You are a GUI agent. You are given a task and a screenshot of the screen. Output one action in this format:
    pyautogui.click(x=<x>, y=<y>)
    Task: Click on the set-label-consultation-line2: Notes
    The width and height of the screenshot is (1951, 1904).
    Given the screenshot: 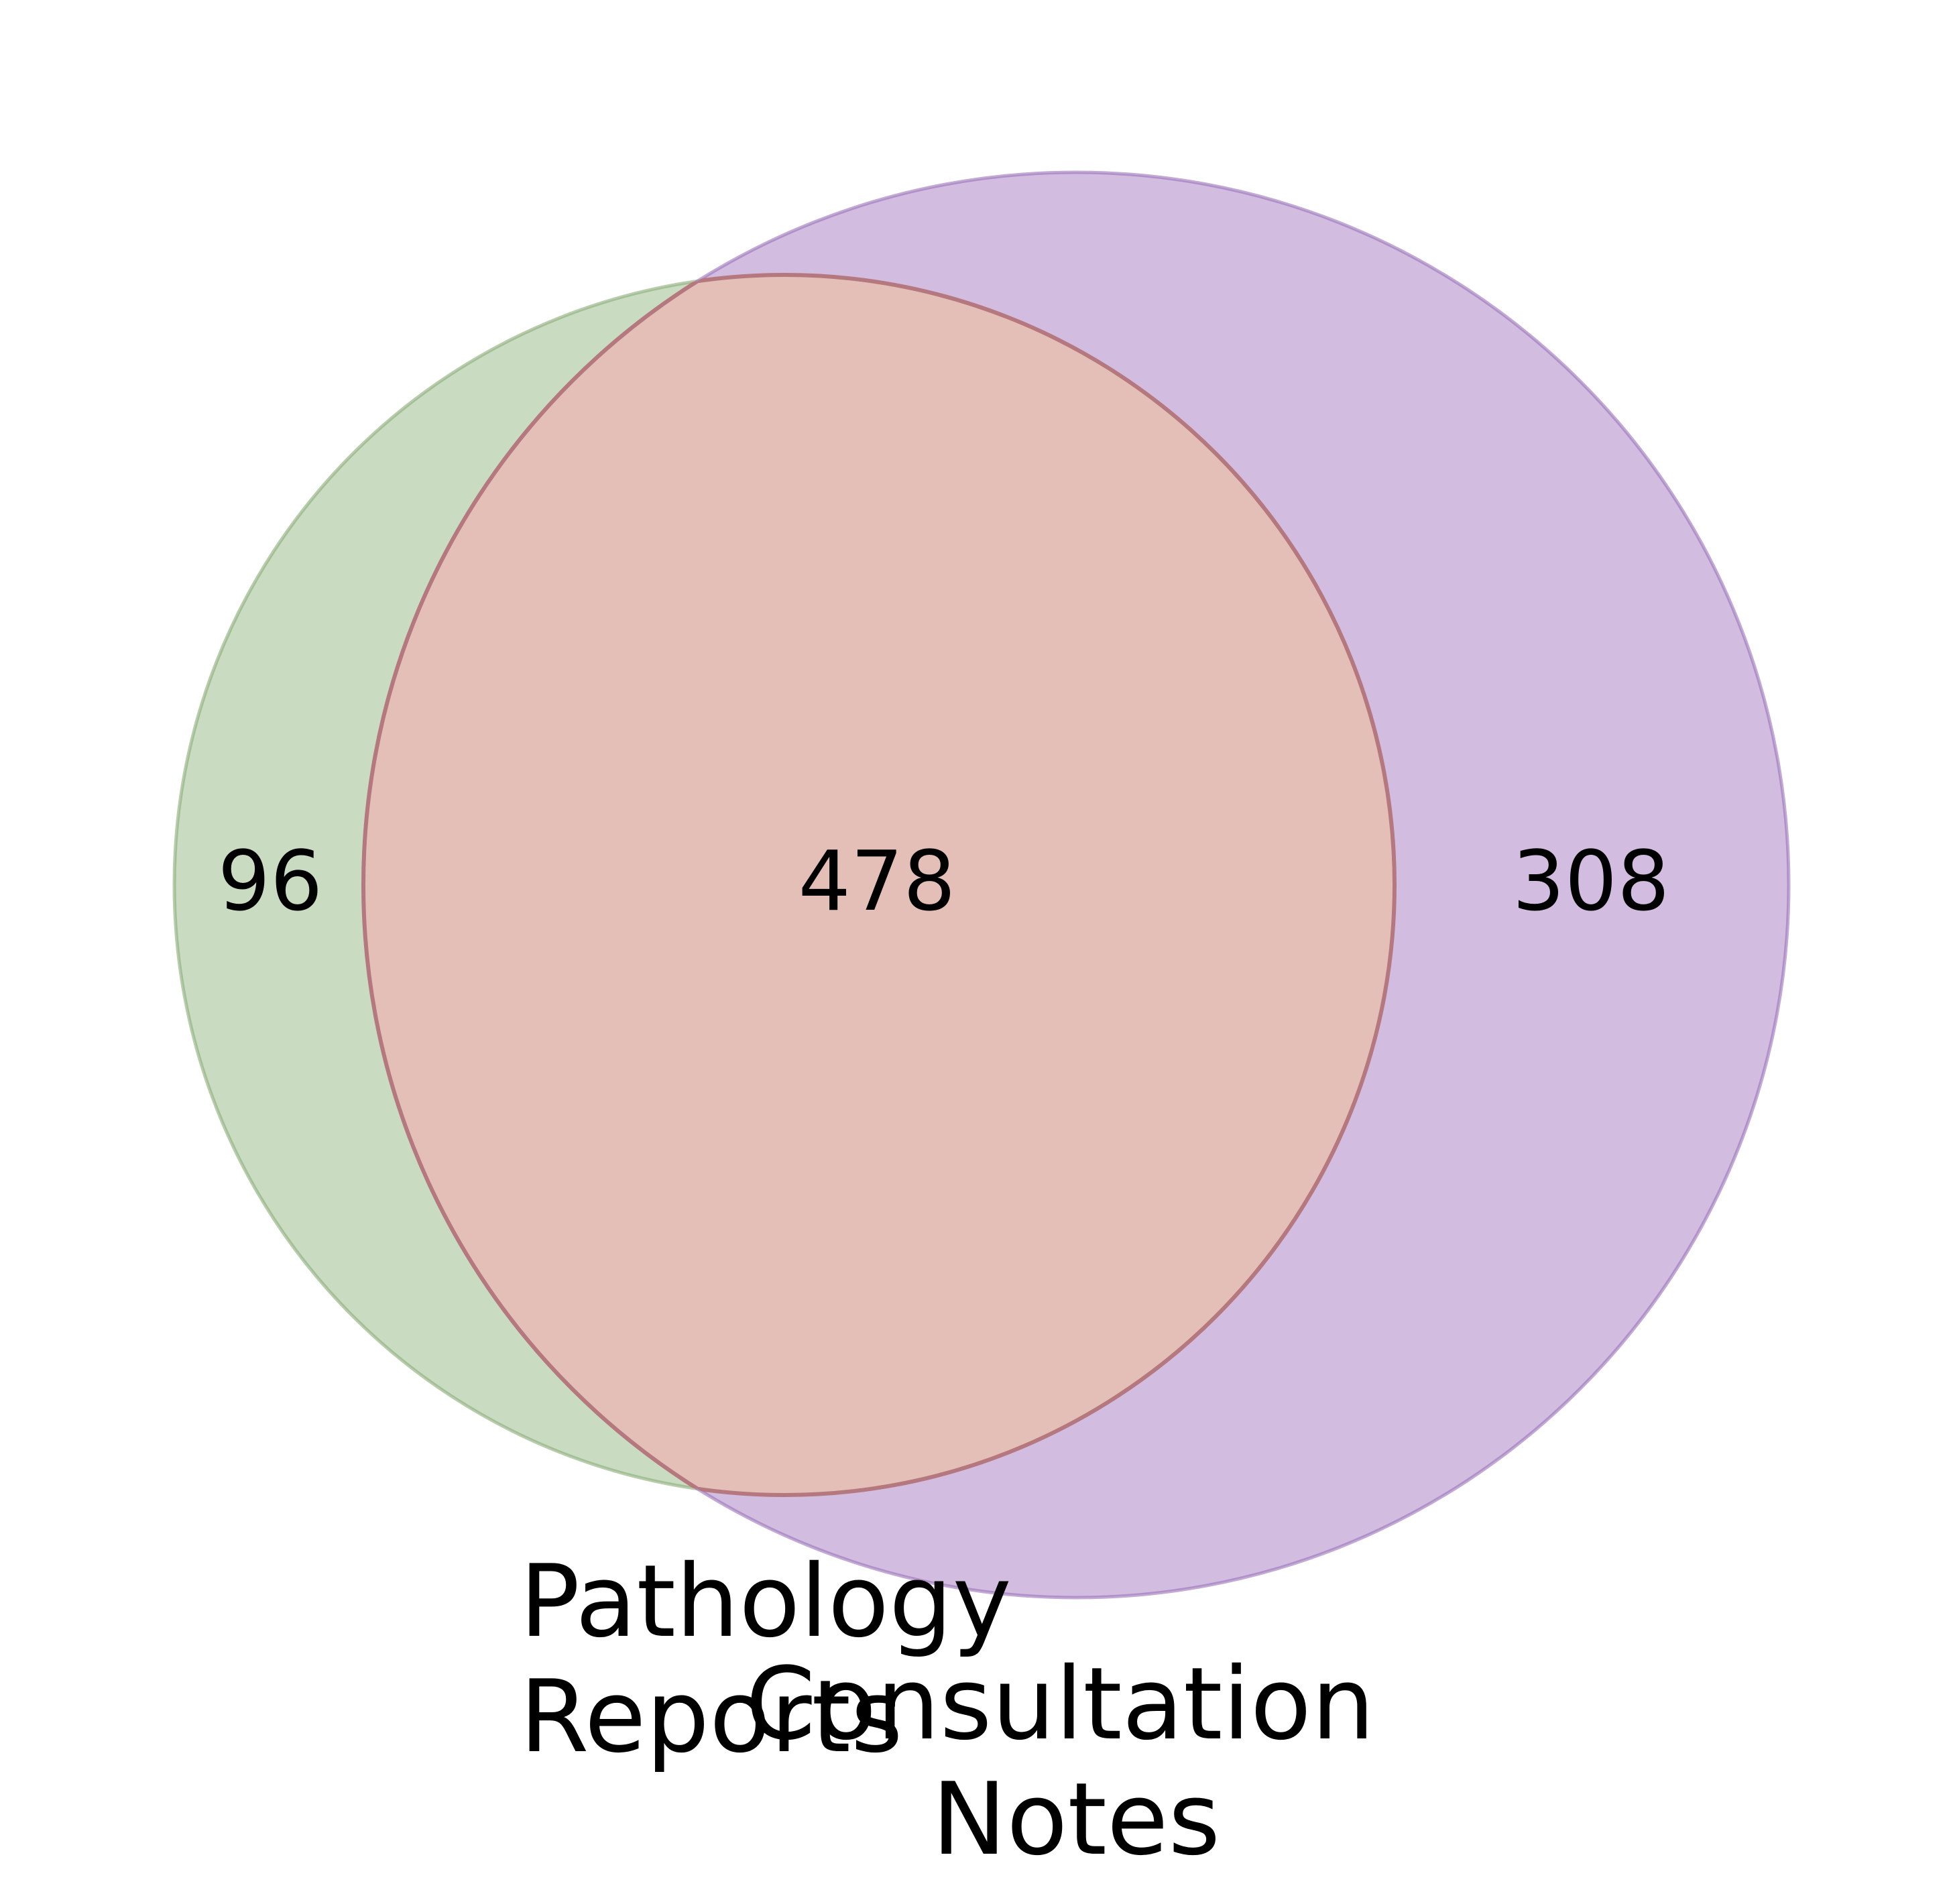 What is the action you would take?
    pyautogui.click(x=1076, y=1820)
    